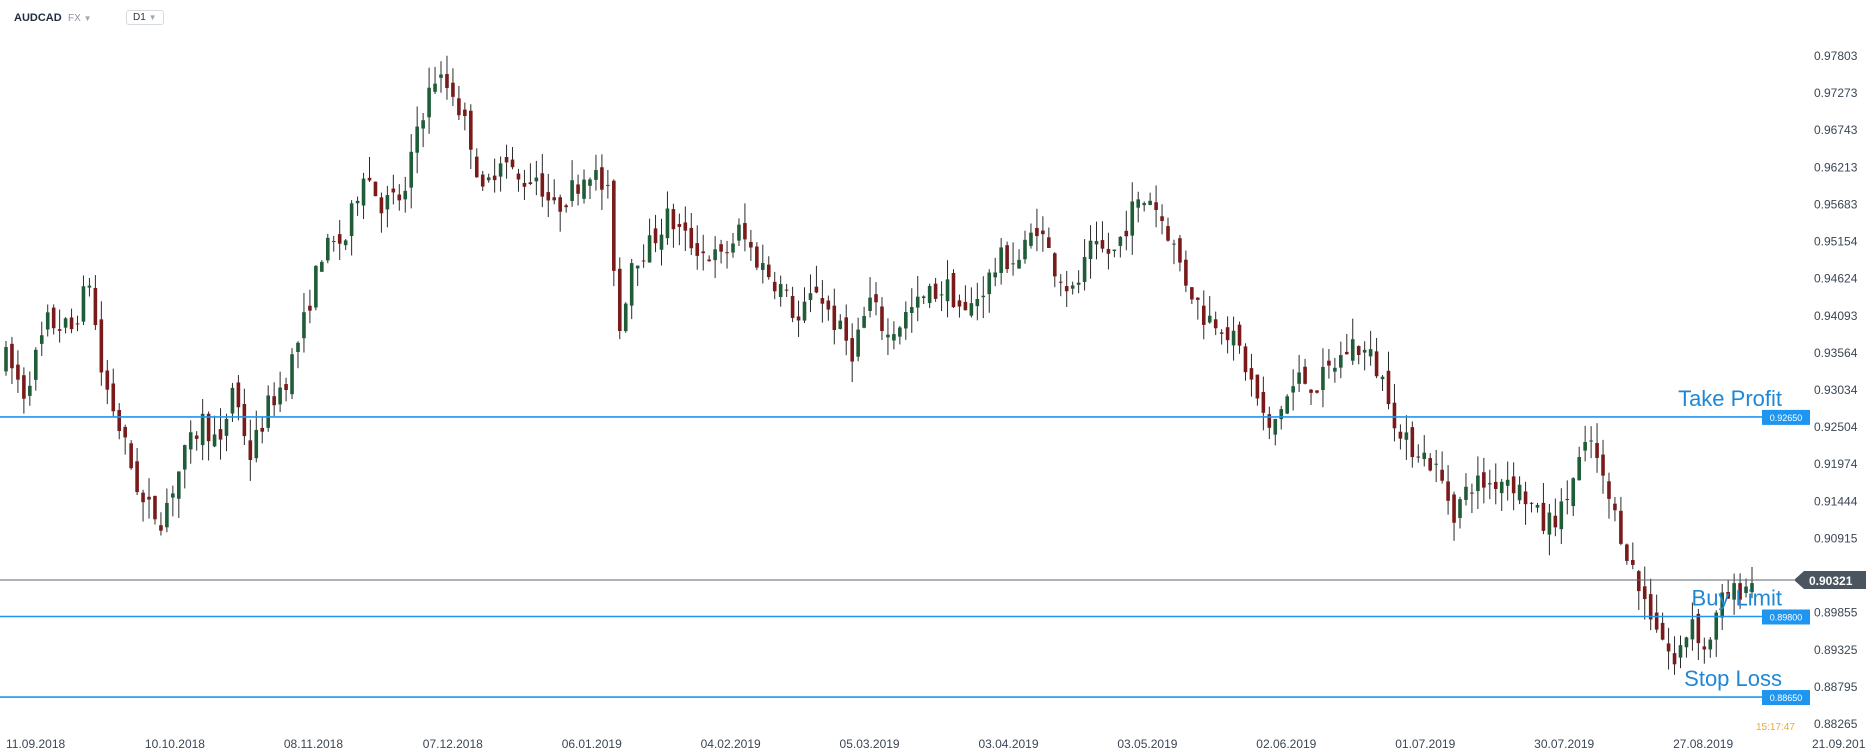 This screenshot has height=756, width=1866. I want to click on timeframe-dropdown: D1 ▼, so click(145, 17).